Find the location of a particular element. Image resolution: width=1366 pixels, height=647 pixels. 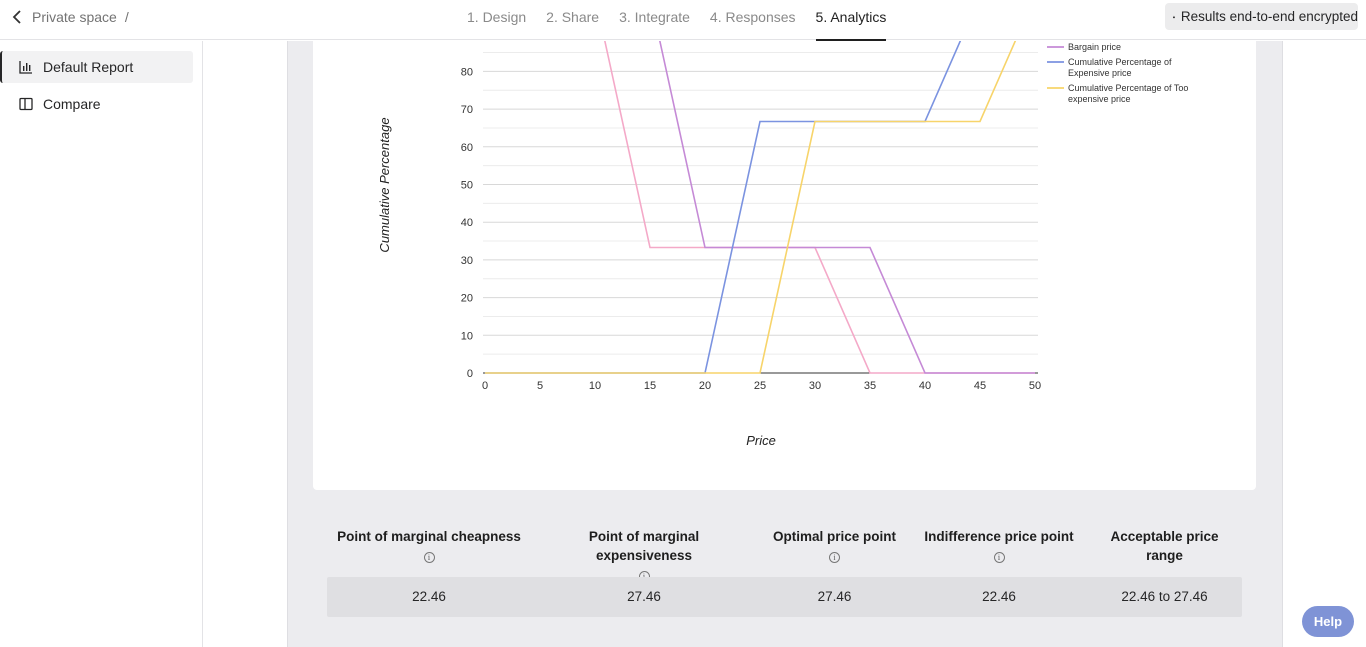

metric-value-marginal-expensiveness: 27.46 is located at coordinates (644, 596).